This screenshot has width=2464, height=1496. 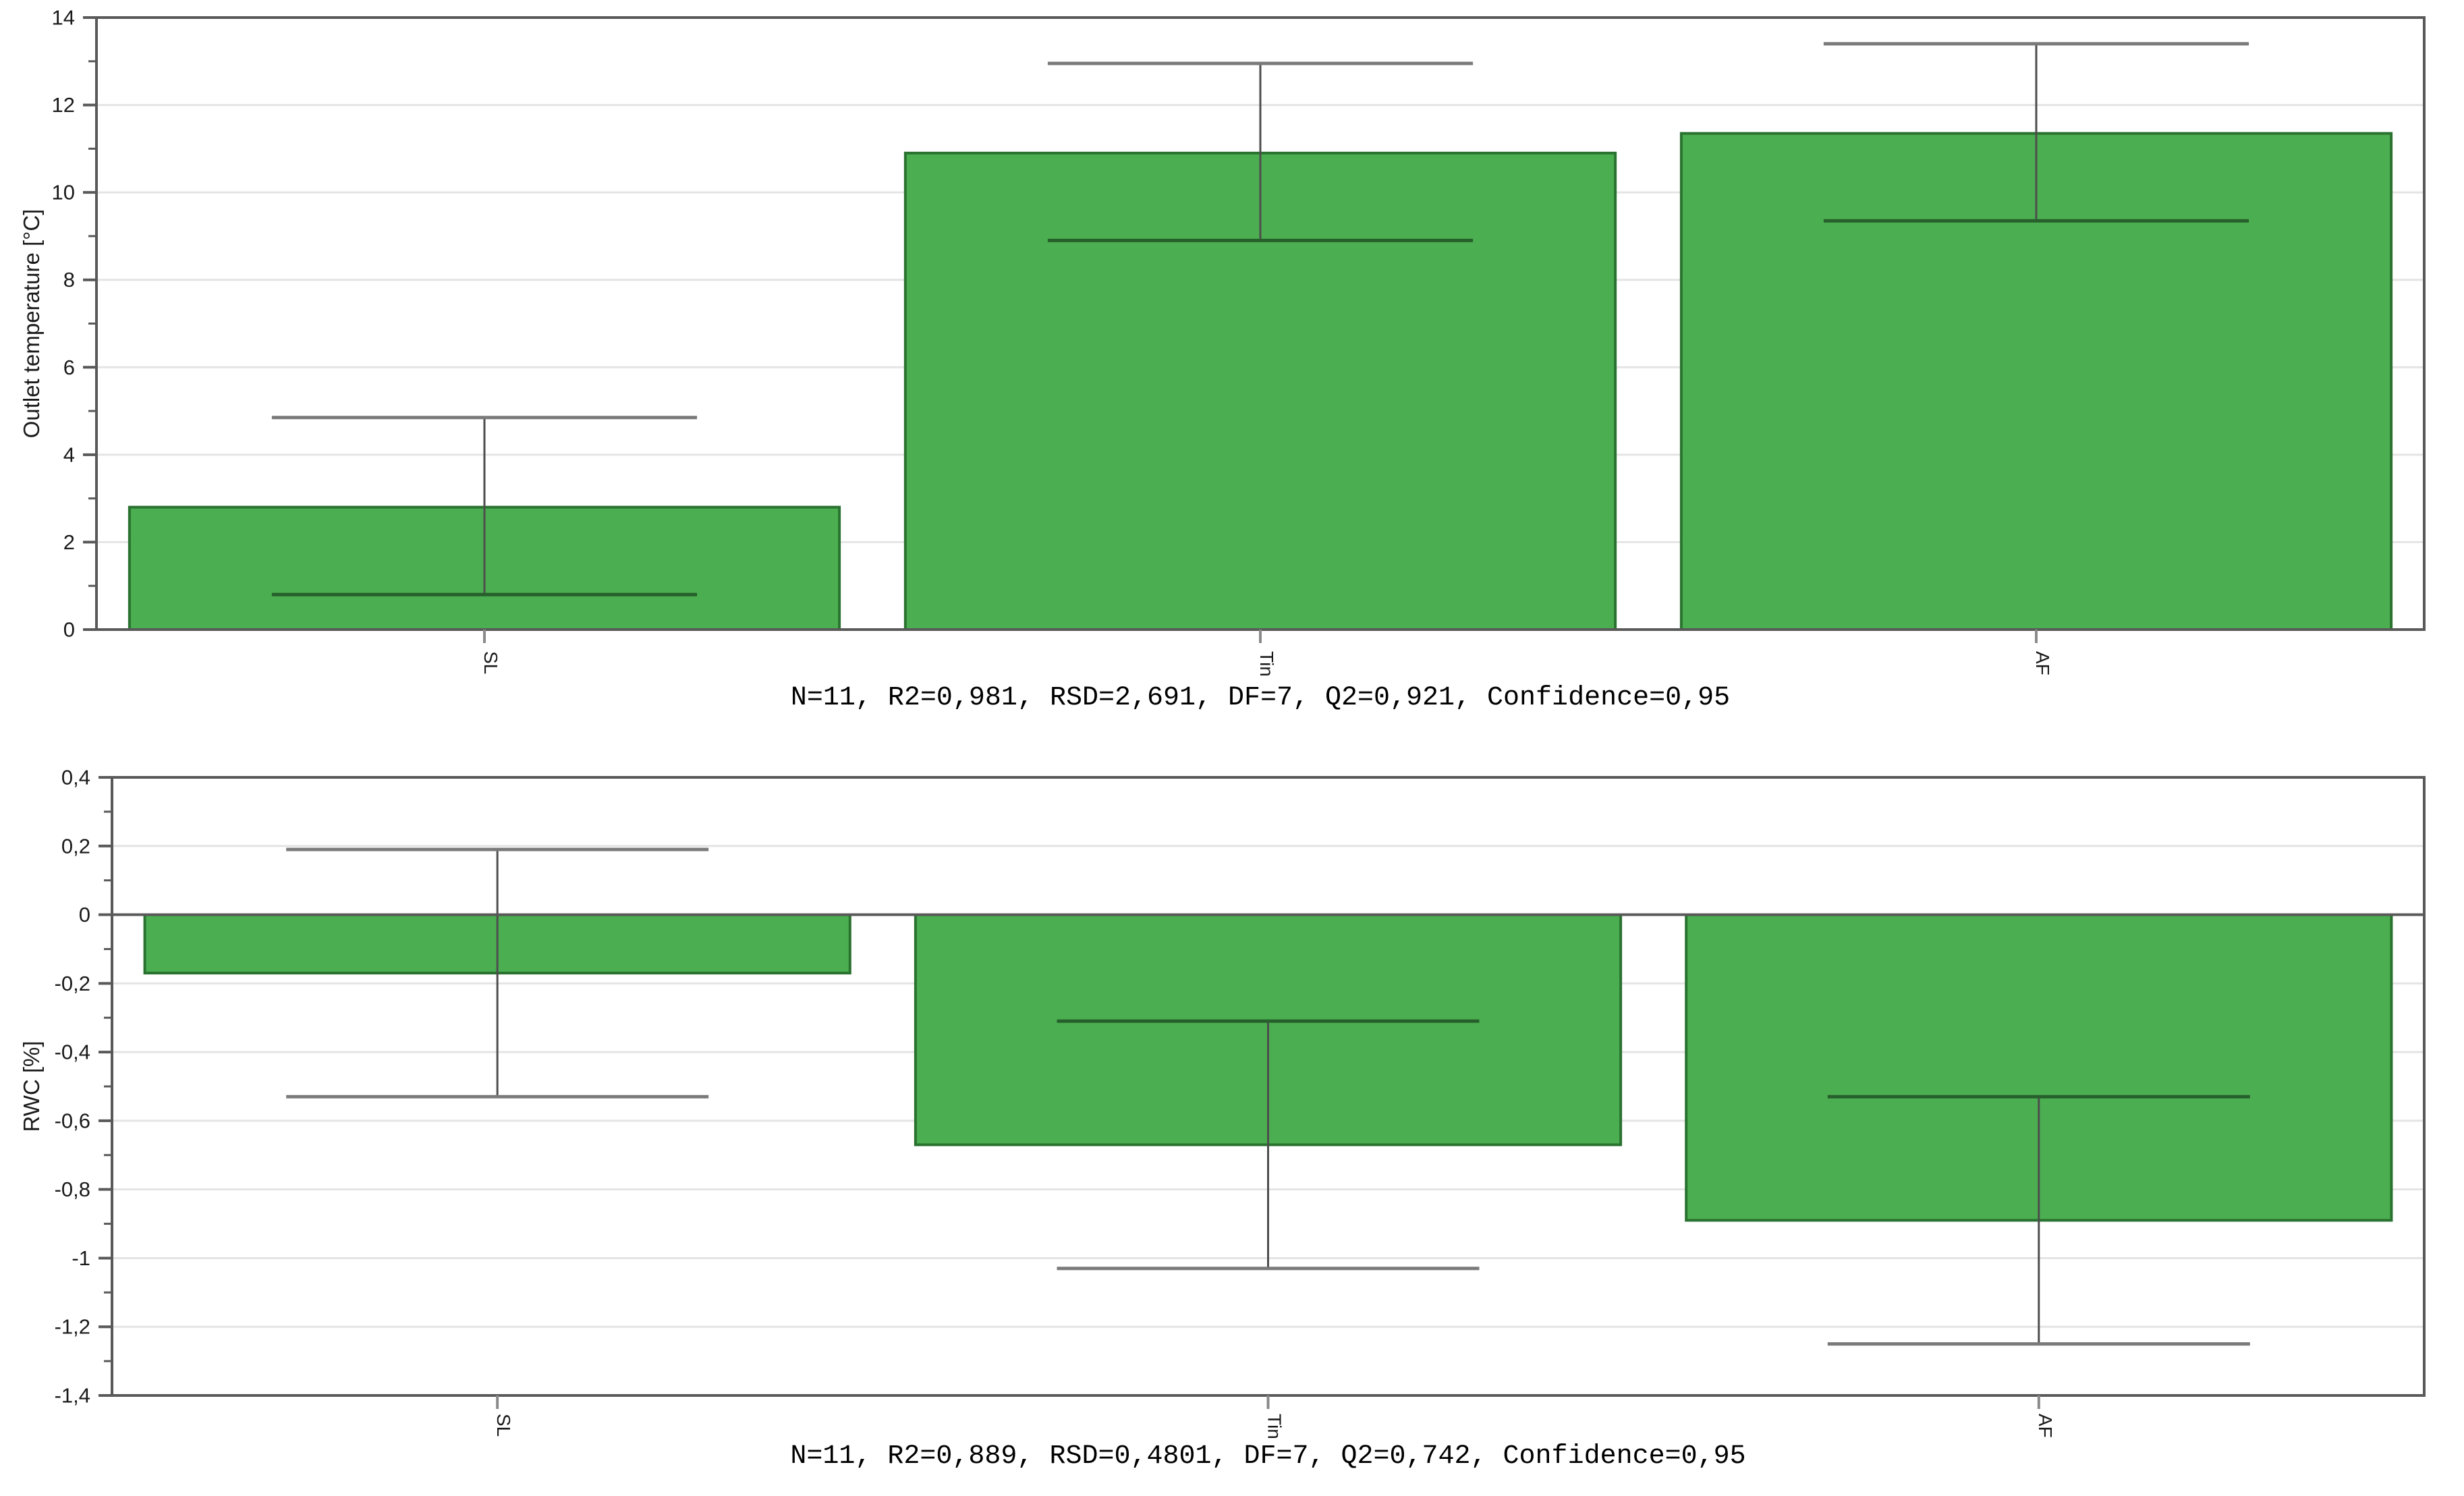 I want to click on y-tick-label: -0,8, so click(x=72, y=1189).